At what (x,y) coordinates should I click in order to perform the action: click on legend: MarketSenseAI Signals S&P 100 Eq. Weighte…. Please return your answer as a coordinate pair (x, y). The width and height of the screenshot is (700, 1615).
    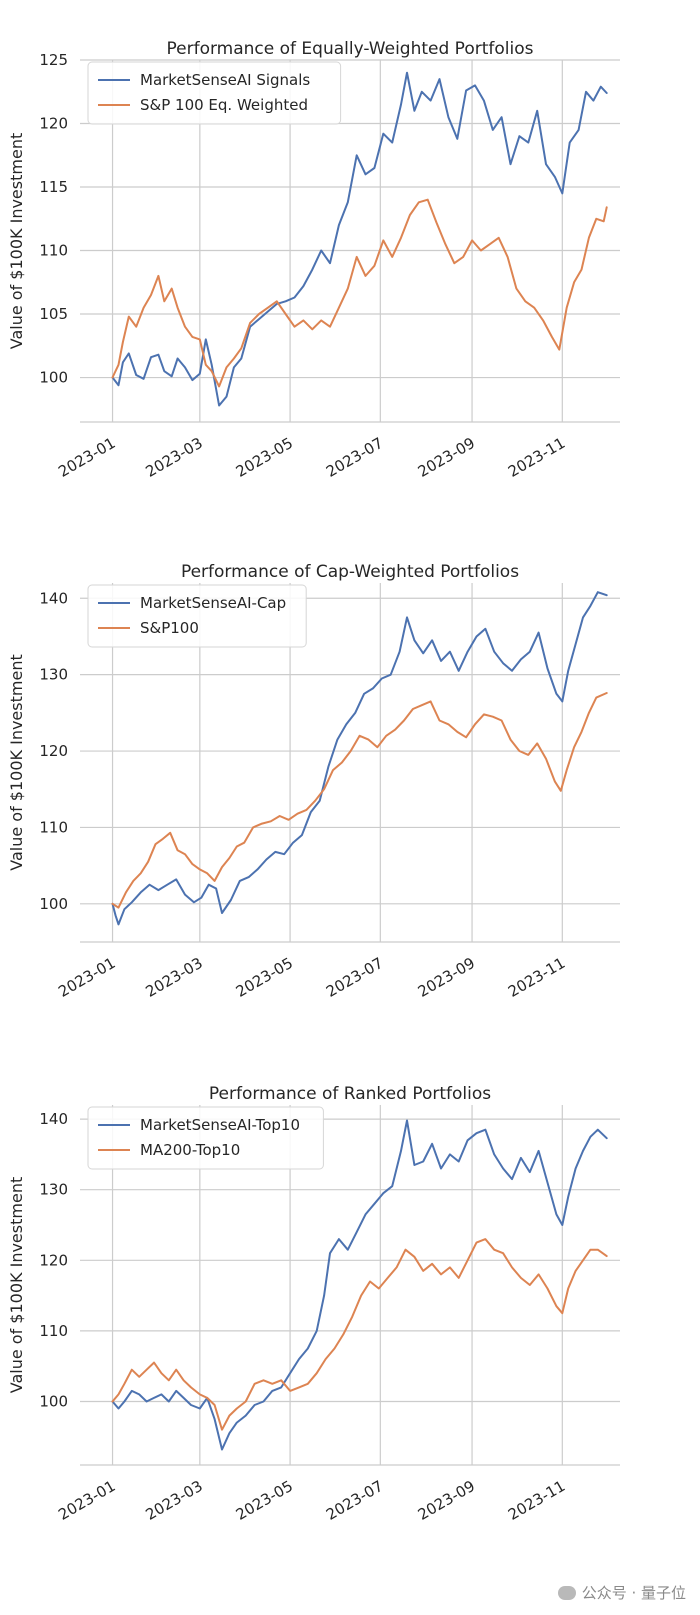
    Looking at the image, I should click on (214, 93).